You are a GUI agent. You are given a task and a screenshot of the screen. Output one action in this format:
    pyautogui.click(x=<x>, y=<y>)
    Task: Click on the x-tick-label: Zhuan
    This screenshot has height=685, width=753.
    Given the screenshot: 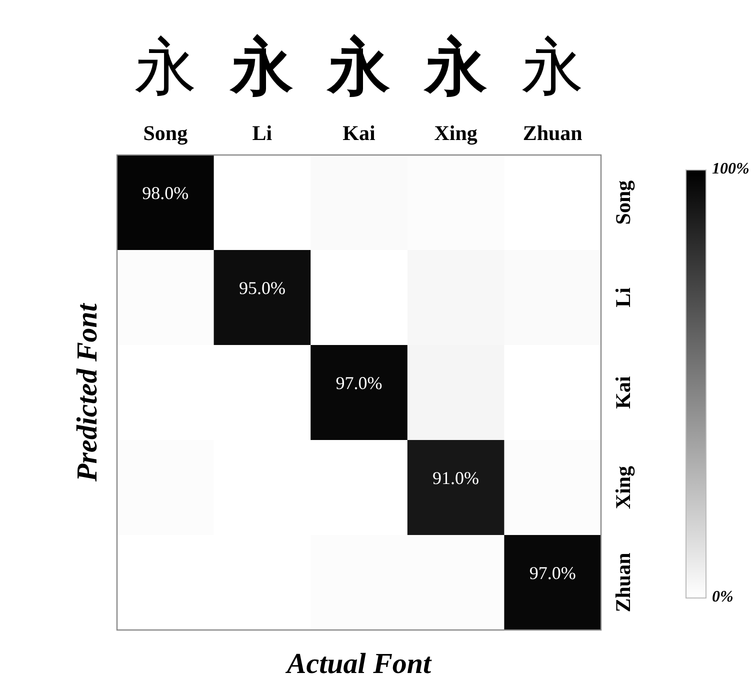 What is the action you would take?
    pyautogui.click(x=552, y=133)
    